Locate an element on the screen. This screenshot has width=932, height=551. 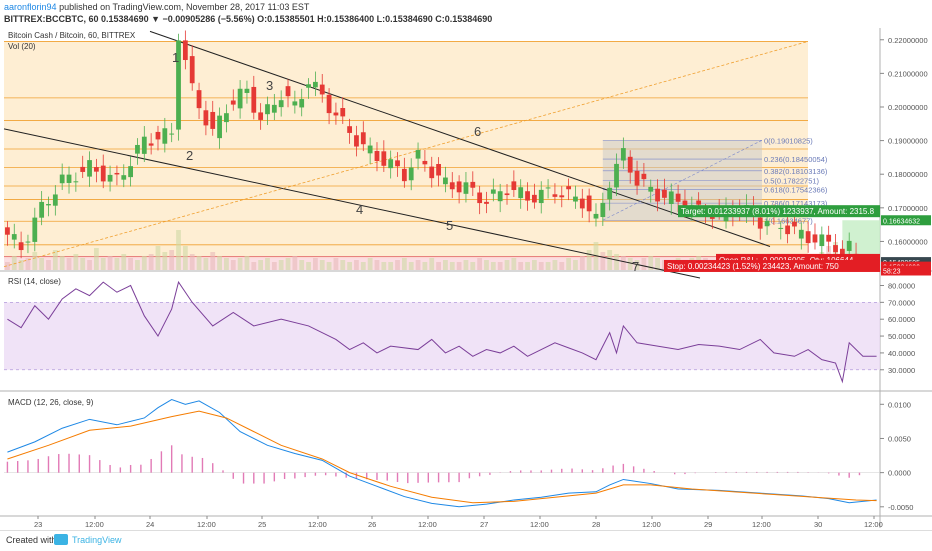
rsi-tick-label: 60.0000 is located at coordinates (901, 319).